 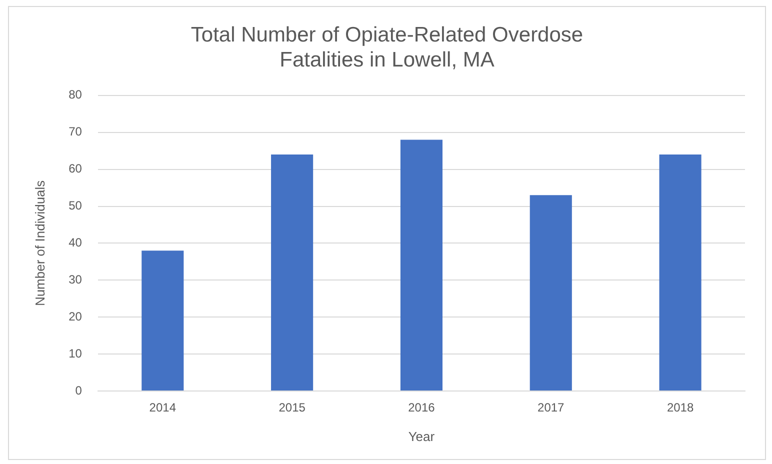 What do you see at coordinates (162, 407) in the screenshot?
I see `x-tick-label: 2014` at bounding box center [162, 407].